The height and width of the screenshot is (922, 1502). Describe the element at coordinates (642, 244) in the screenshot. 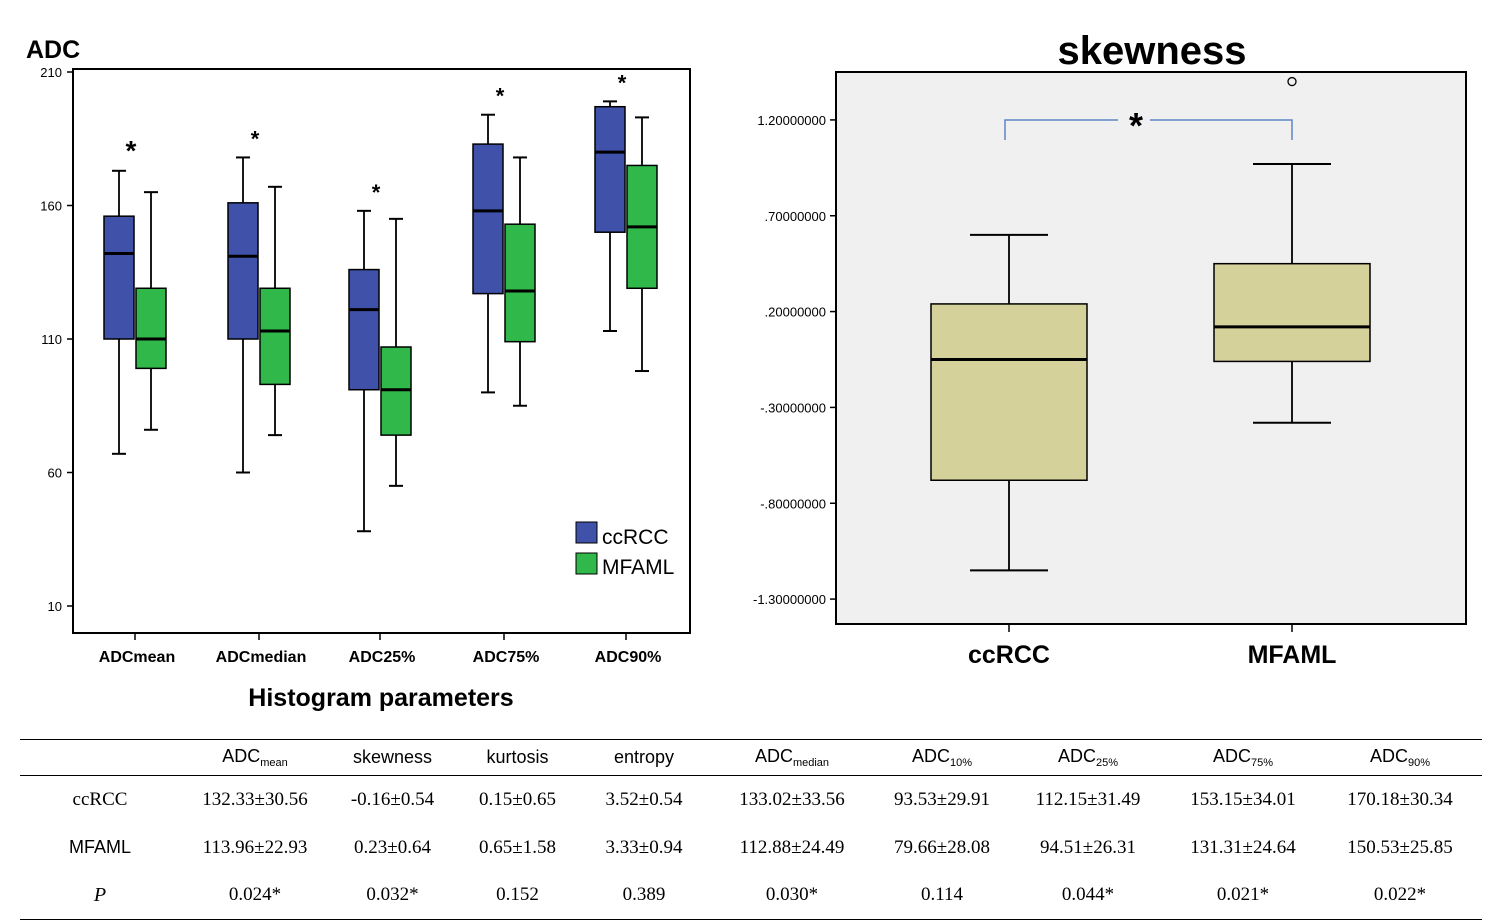

I see `box-adc90pct-mfaml` at that location.